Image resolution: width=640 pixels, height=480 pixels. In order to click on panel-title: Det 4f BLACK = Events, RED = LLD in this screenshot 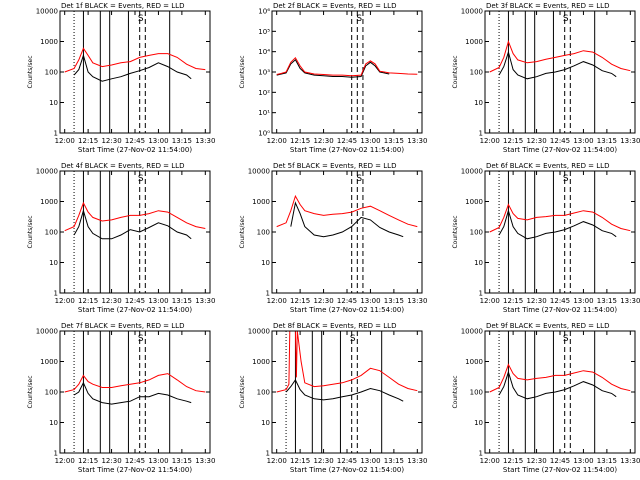, I will do `click(122, 166)`.